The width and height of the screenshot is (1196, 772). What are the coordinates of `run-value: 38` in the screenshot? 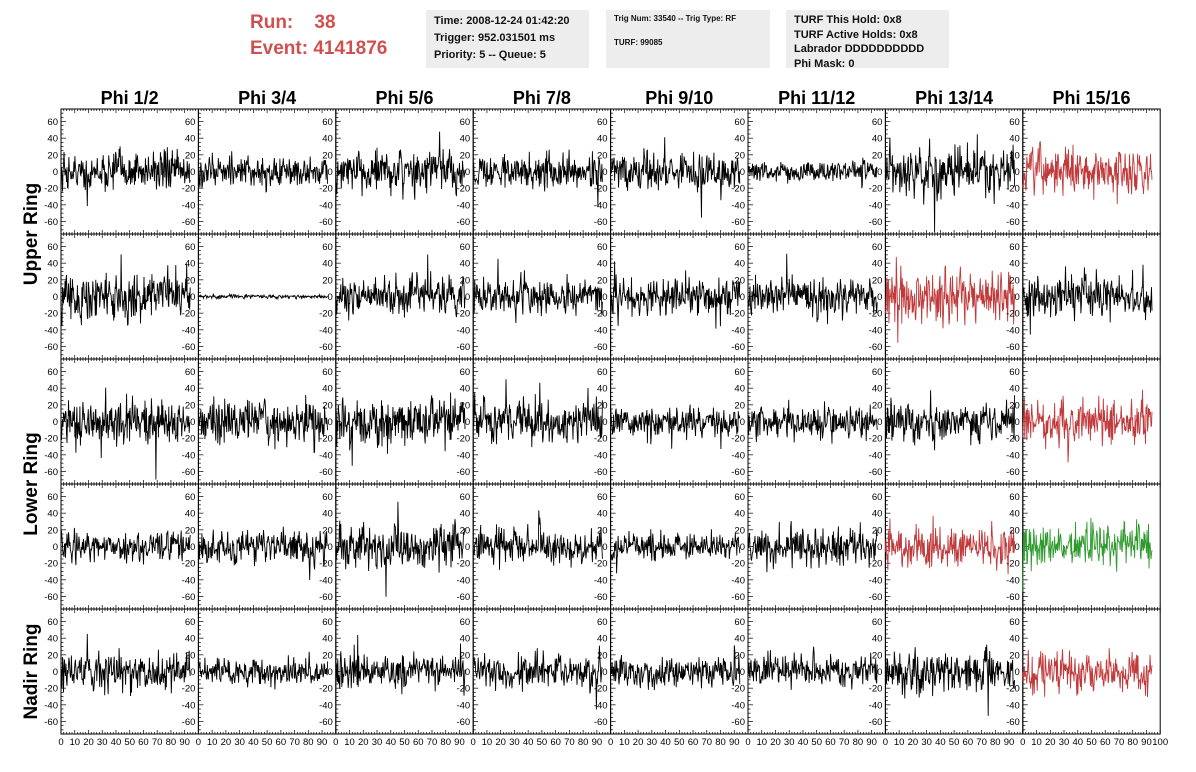 It's located at (325, 22).